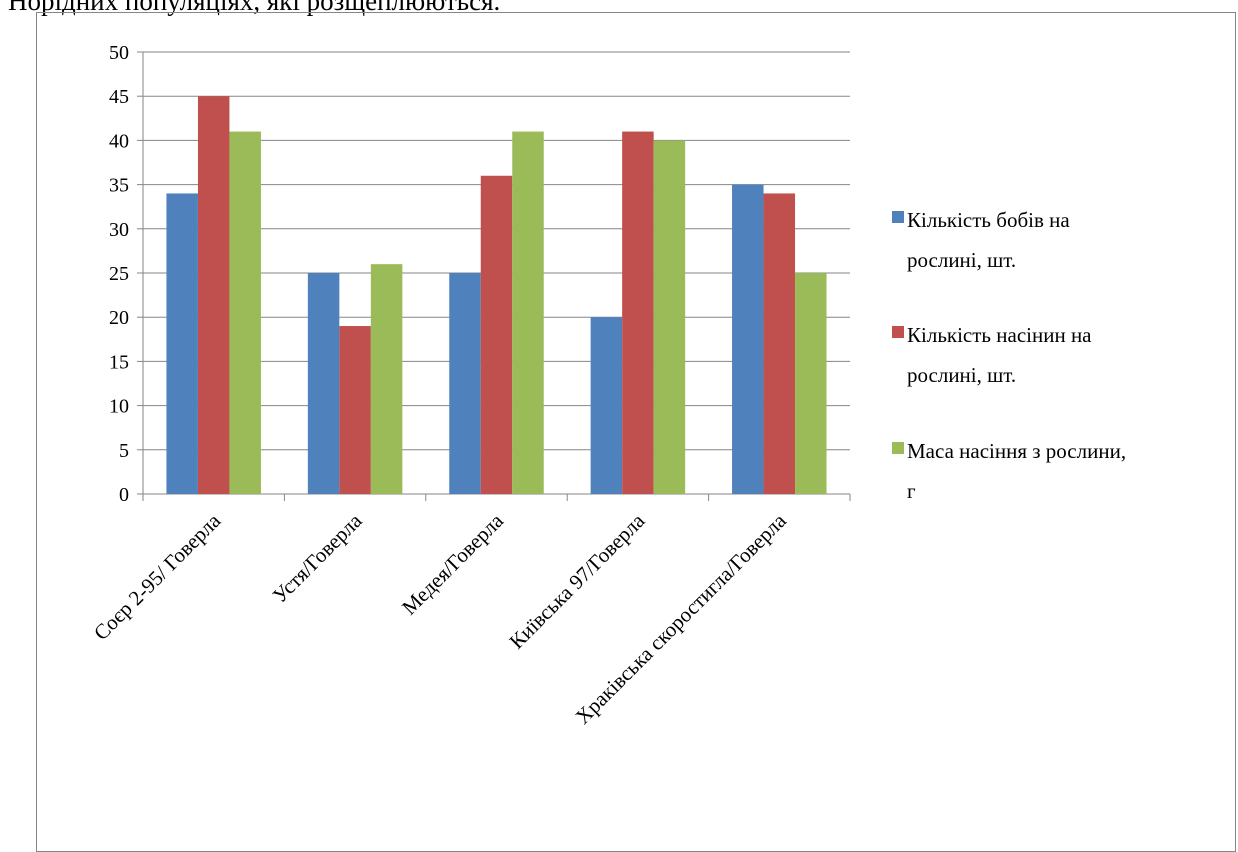  Describe the element at coordinates (124, 451) in the screenshot. I see `y-tick-label: 5` at that location.